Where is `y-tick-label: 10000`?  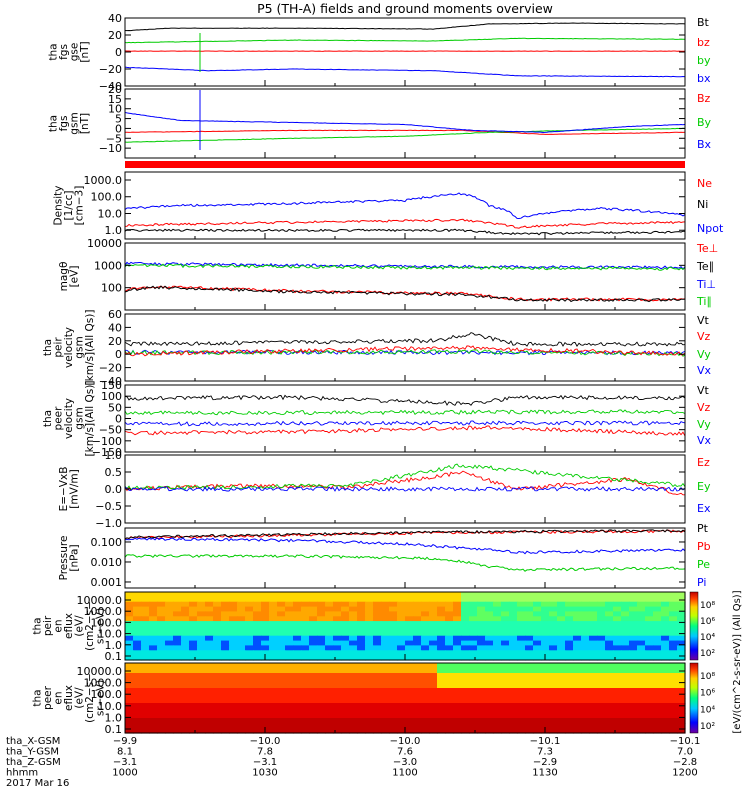 y-tick-label: 10000 is located at coordinates (104, 243).